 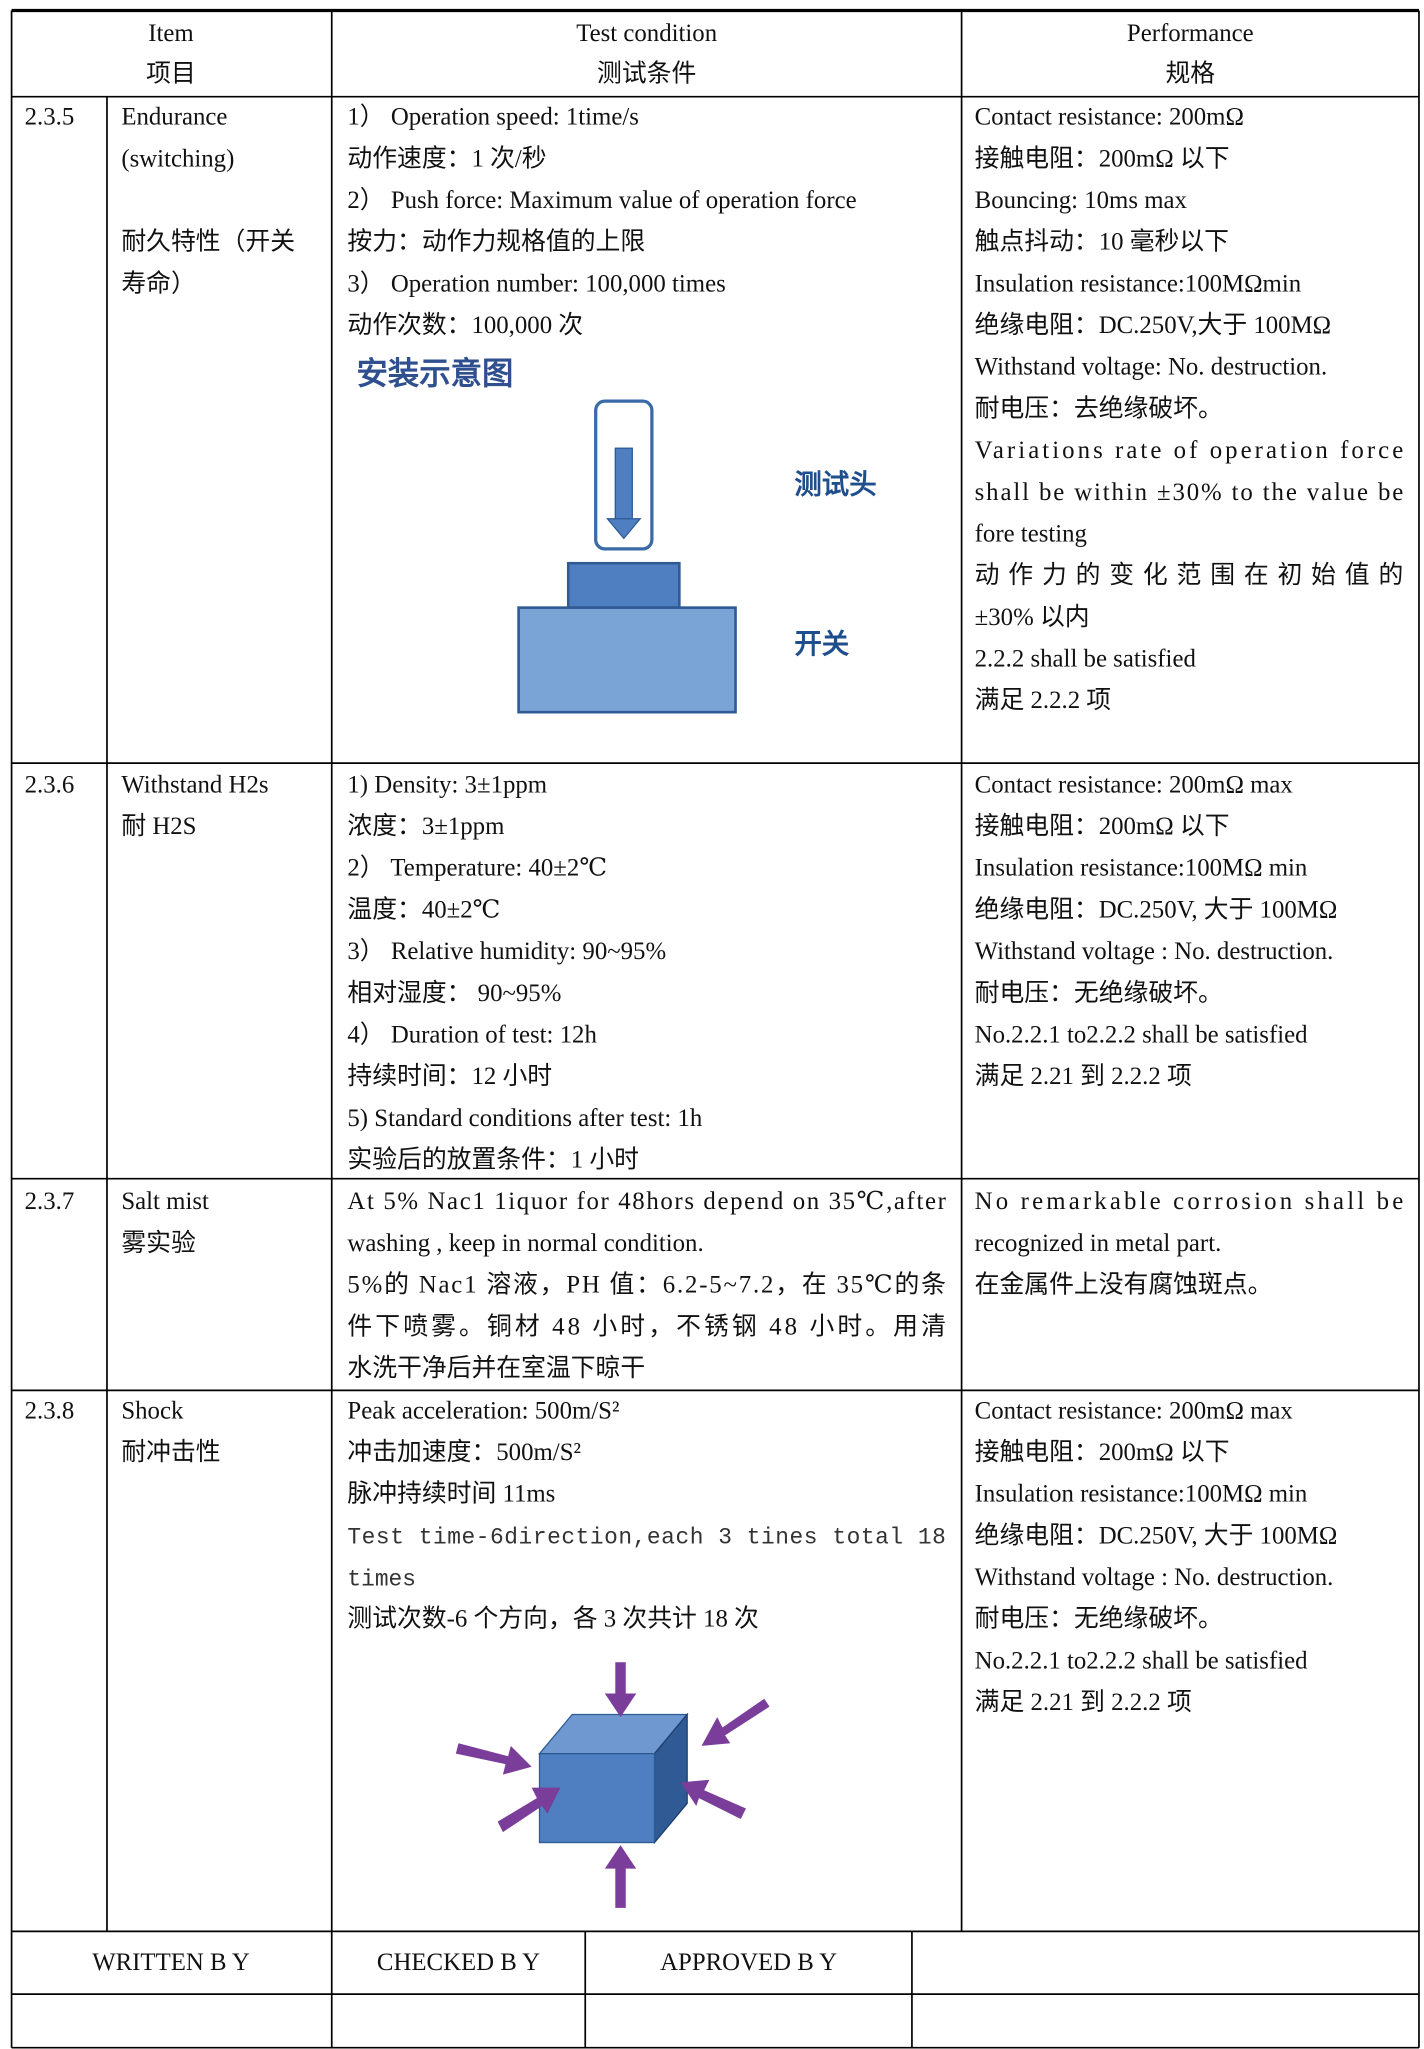 What do you see at coordinates (472, 1034) in the screenshot?
I see `condition-line: 4） Duration of test: 12h` at bounding box center [472, 1034].